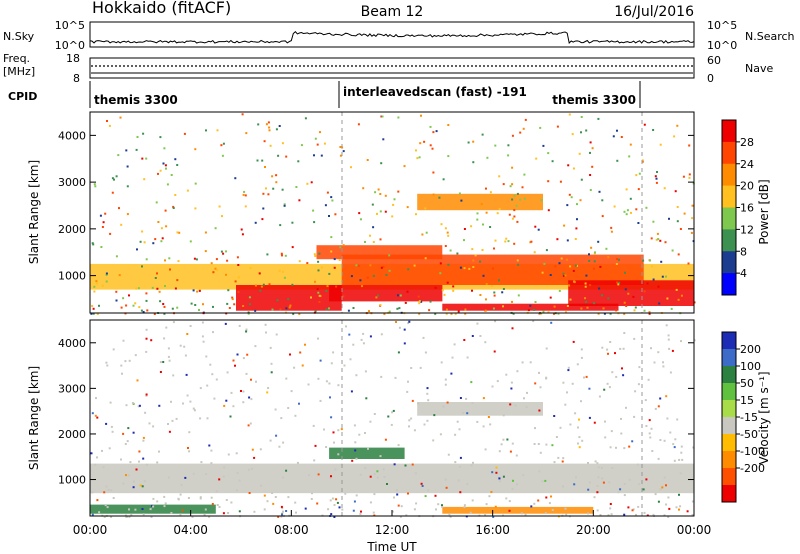 The image size is (800, 554). What do you see at coordinates (388, 68) in the screenshot?
I see `freq-panel: Freq. [MHz] 18 8 60 0 Nave` at bounding box center [388, 68].